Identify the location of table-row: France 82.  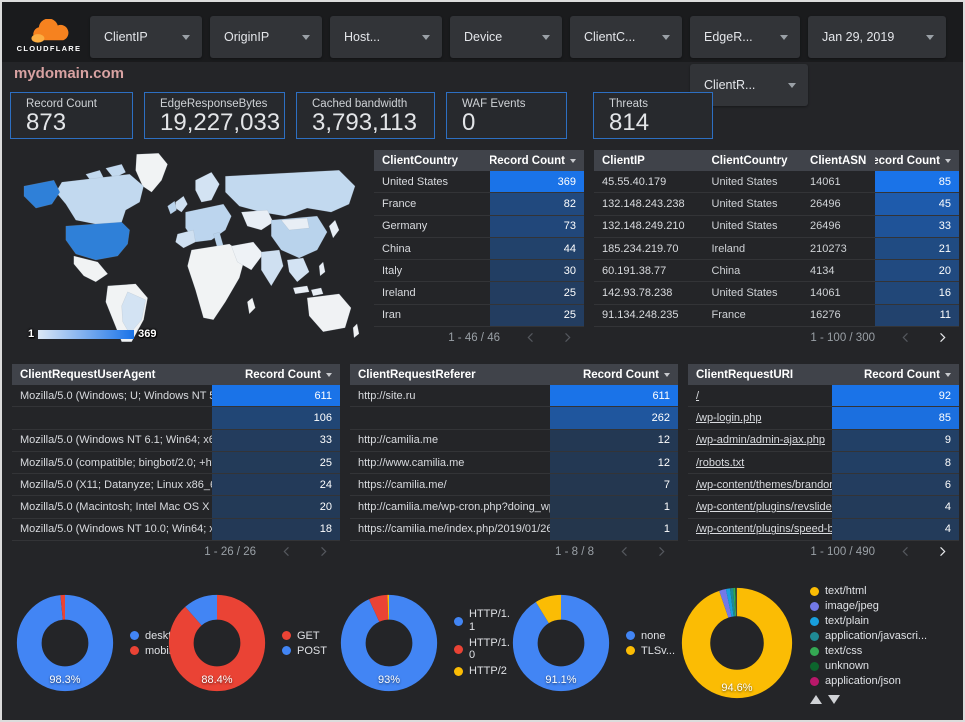
(479, 204).